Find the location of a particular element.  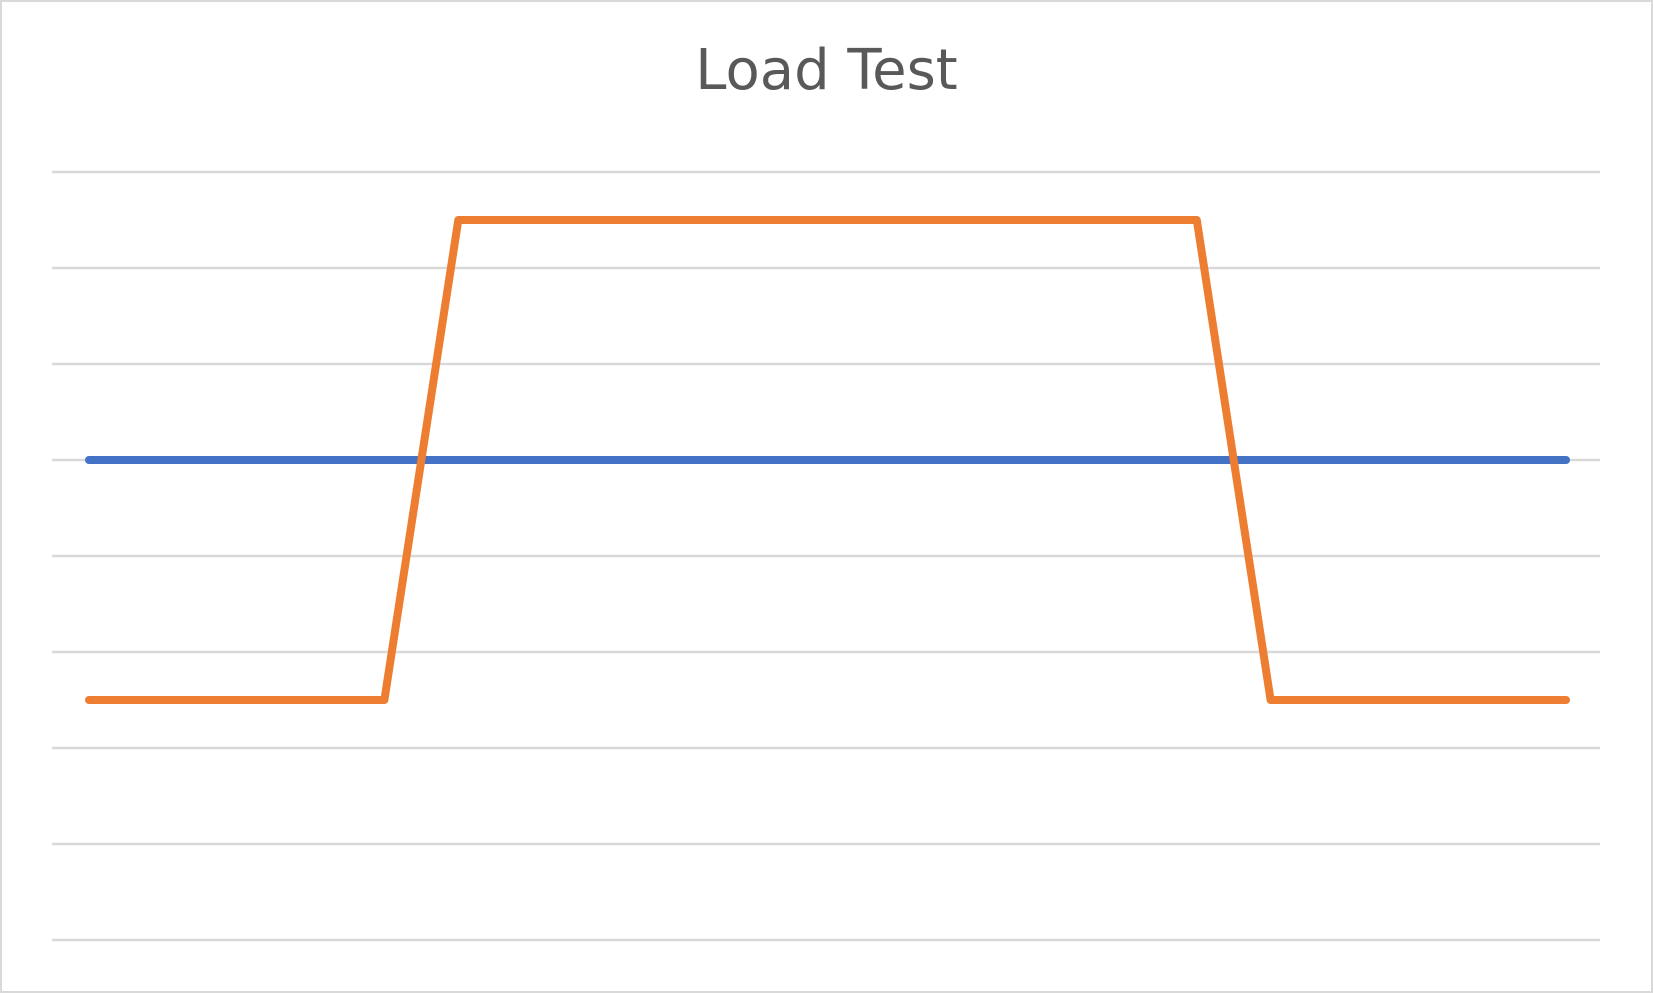

chart-title: Load Test is located at coordinates (826, 70).